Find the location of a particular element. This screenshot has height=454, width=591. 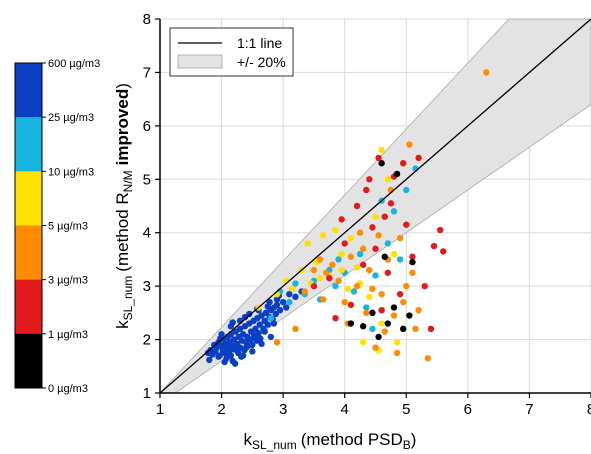

y-tick-label: 3 is located at coordinates (147, 286).